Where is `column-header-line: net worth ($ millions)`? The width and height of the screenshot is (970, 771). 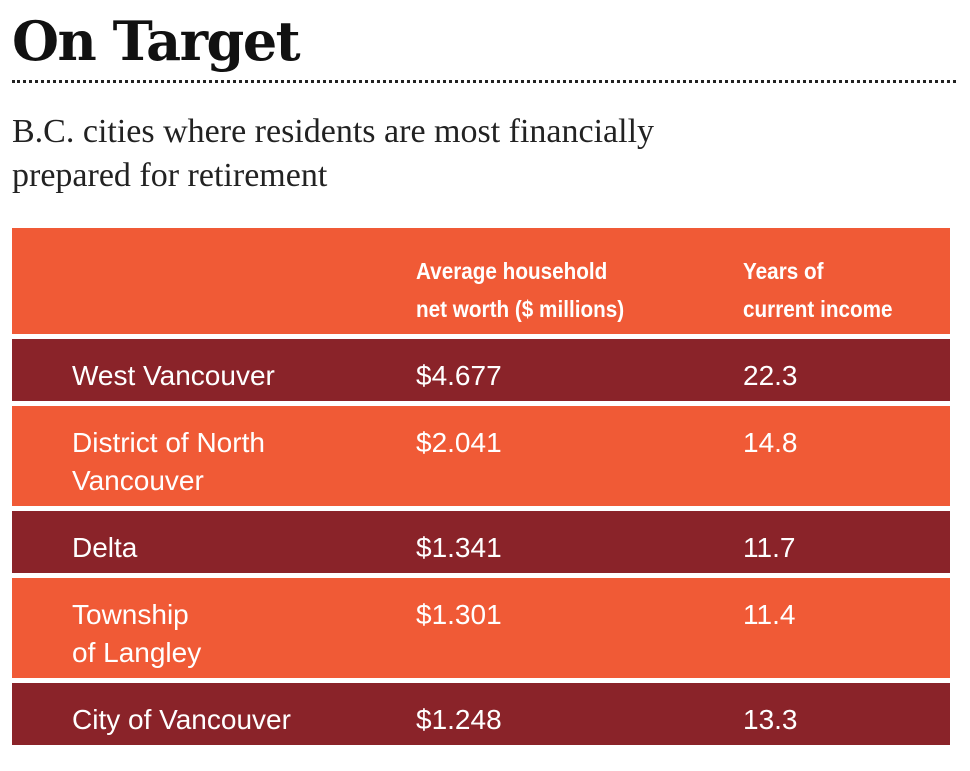 column-header-line: net worth ($ millions) is located at coordinates (520, 309).